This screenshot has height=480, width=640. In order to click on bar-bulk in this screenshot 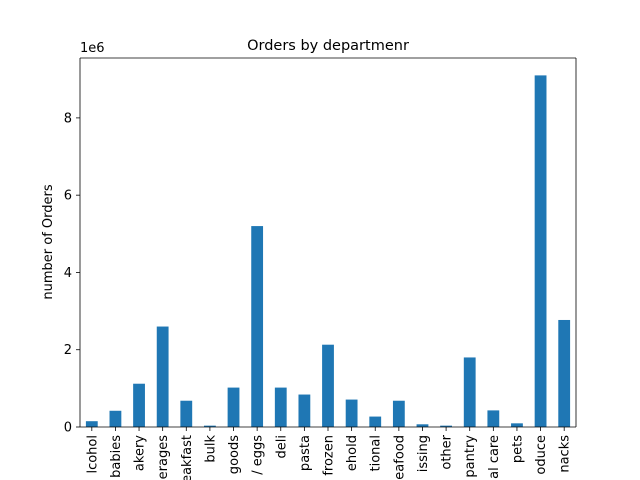, I will do `click(210, 426)`.